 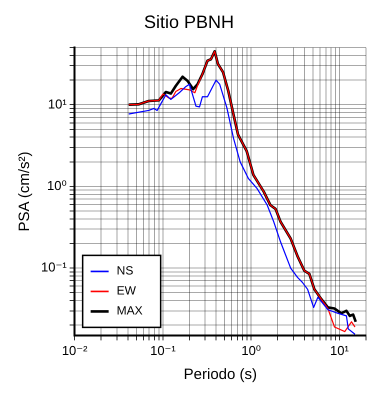 I want to click on x-tick-label: 10¹, so click(x=340, y=350).